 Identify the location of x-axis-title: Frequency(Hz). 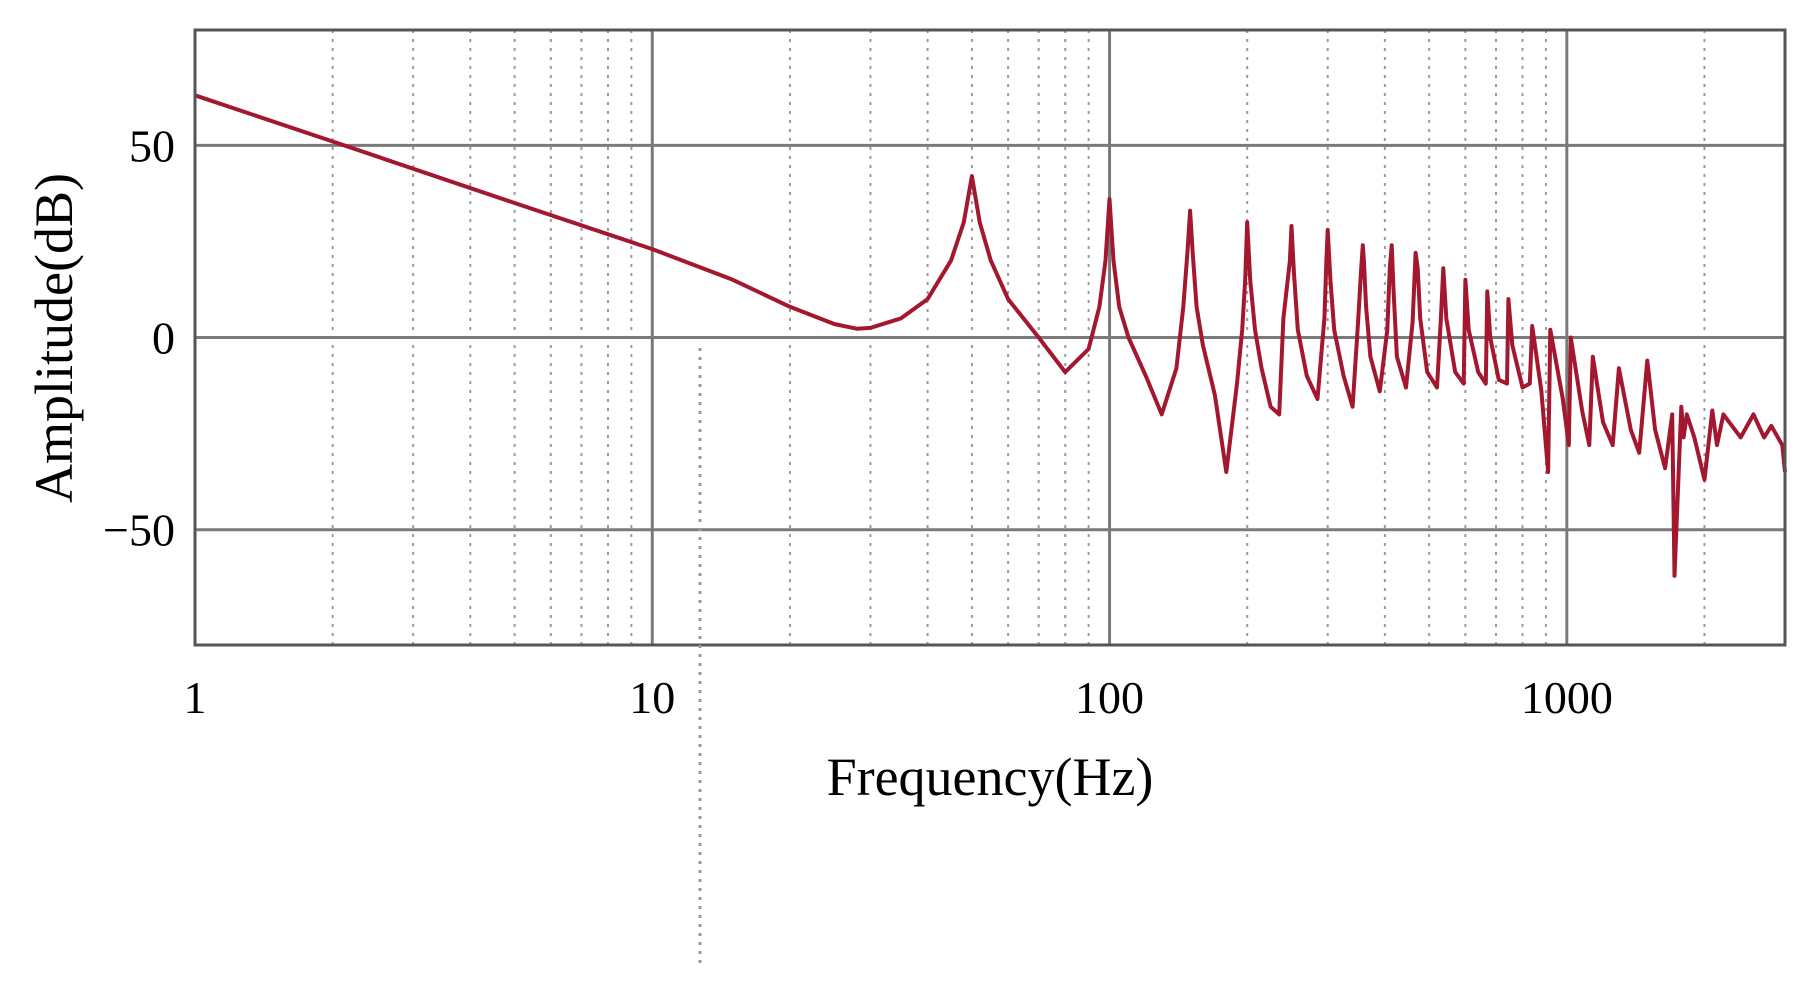
(990, 777).